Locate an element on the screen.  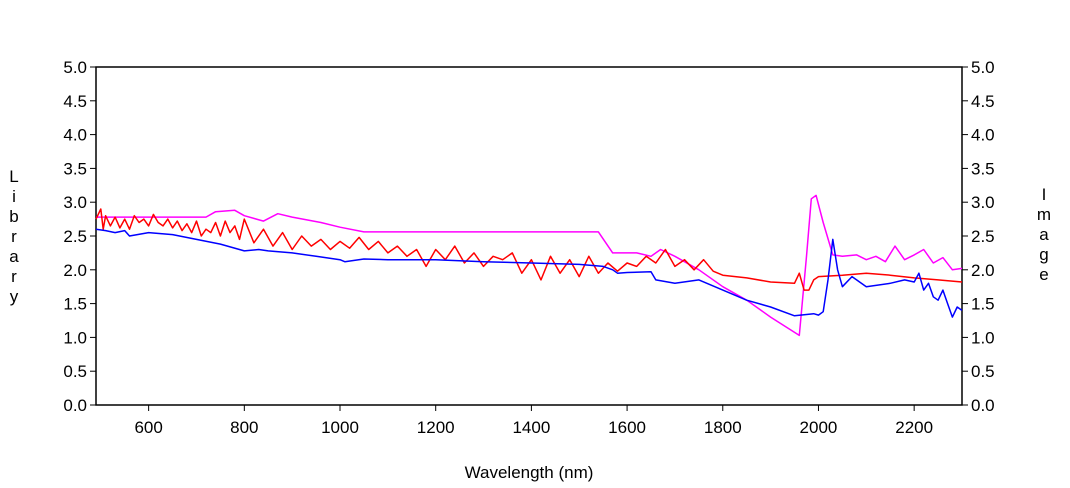
right-y-axis: 0.0 0.5 1.0 1.5 2.0 2.5 3.0 3.5 4.0 4.5 5.0 is located at coordinates (978, 236).